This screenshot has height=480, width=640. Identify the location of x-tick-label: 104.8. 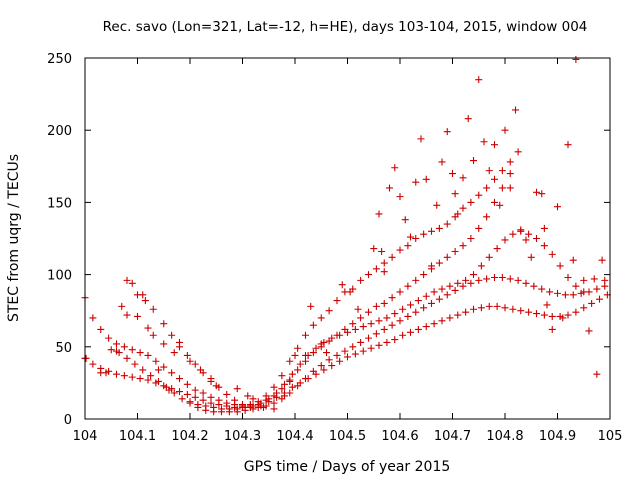
(504, 436).